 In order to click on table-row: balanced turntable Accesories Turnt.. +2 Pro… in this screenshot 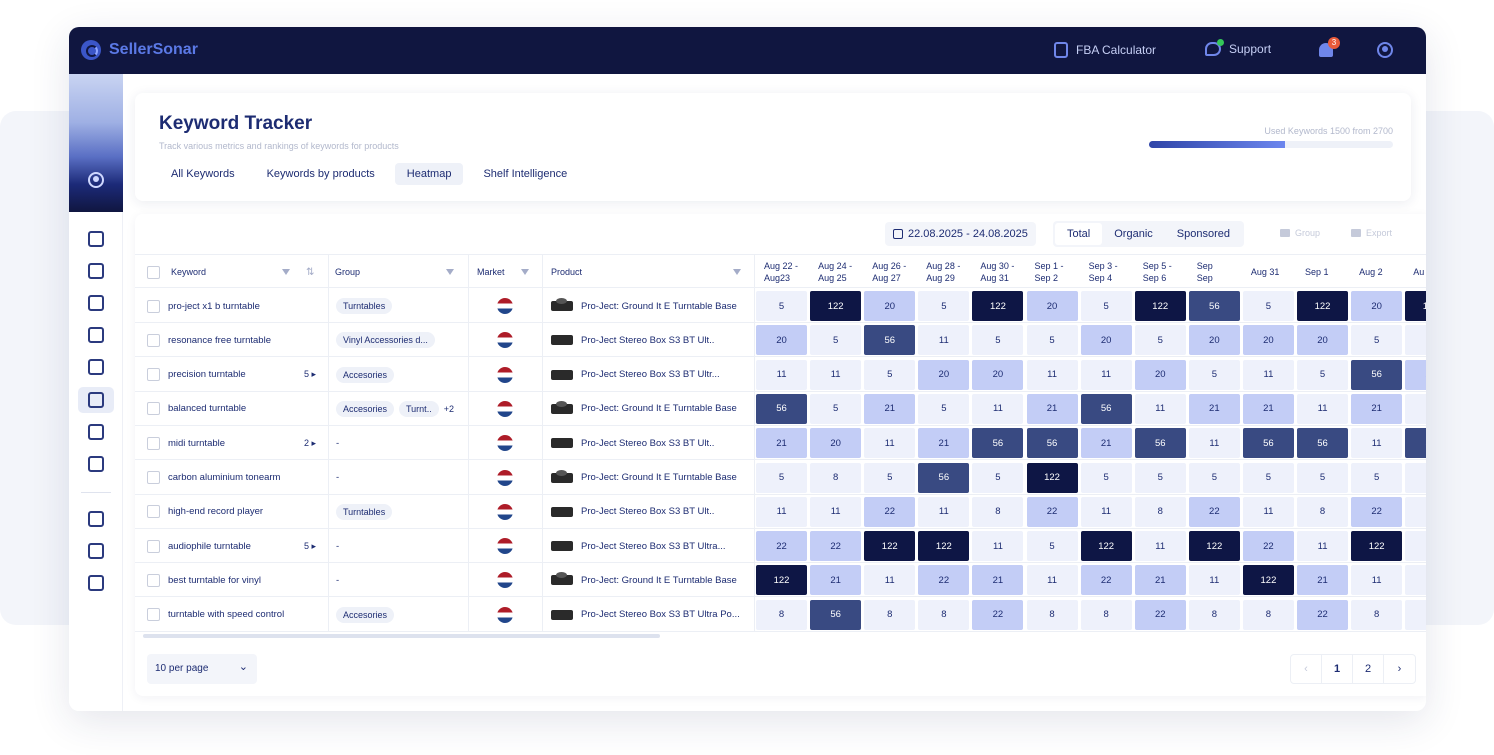, I will do `click(780, 409)`.